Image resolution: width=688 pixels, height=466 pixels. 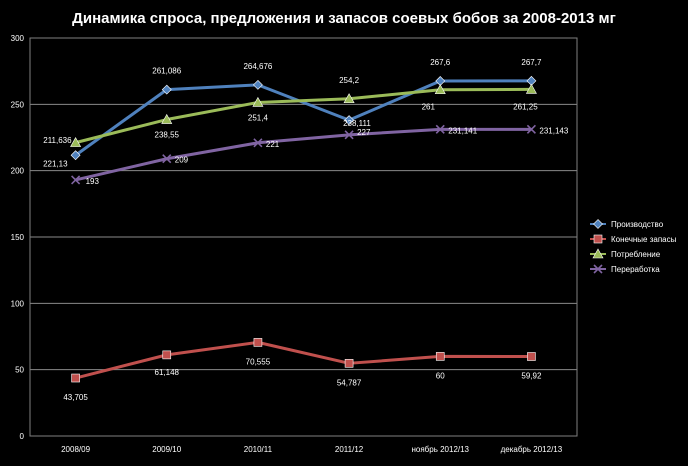 I want to click on data-label: 221, so click(x=273, y=144).